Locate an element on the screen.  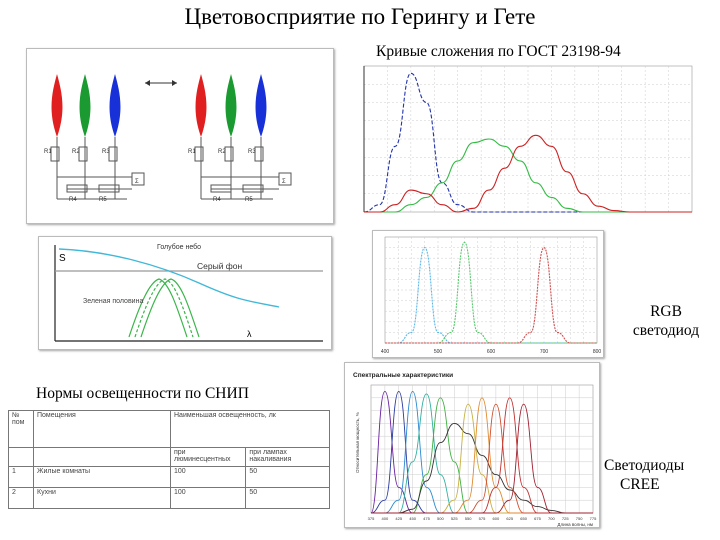
label-r4-right: R4 is located at coordinates (217, 200).